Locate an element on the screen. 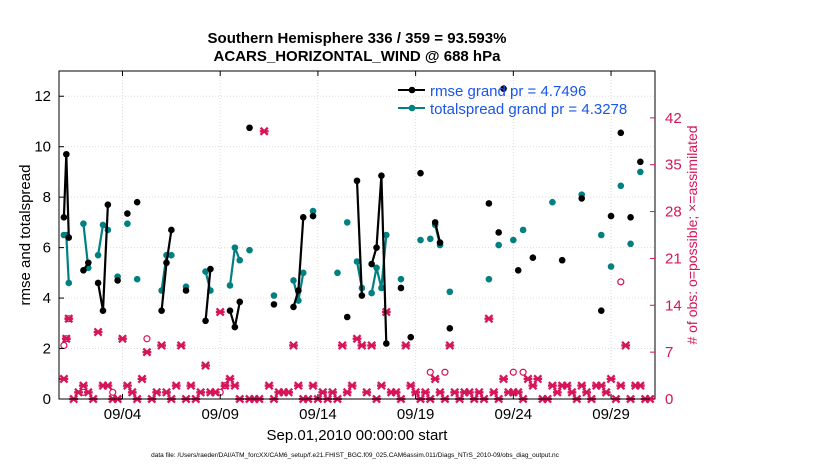 The height and width of the screenshot is (470, 830). y-axis-left-label: rmse and totalspread is located at coordinates (25, 235).